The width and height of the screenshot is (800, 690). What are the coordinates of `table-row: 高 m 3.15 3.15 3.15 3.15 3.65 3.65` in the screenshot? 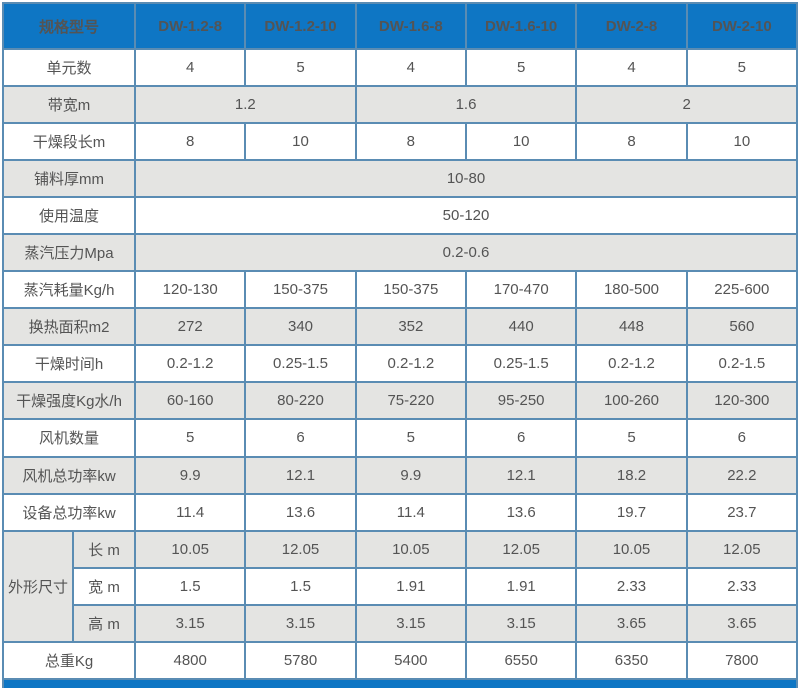 It's located at (401, 623).